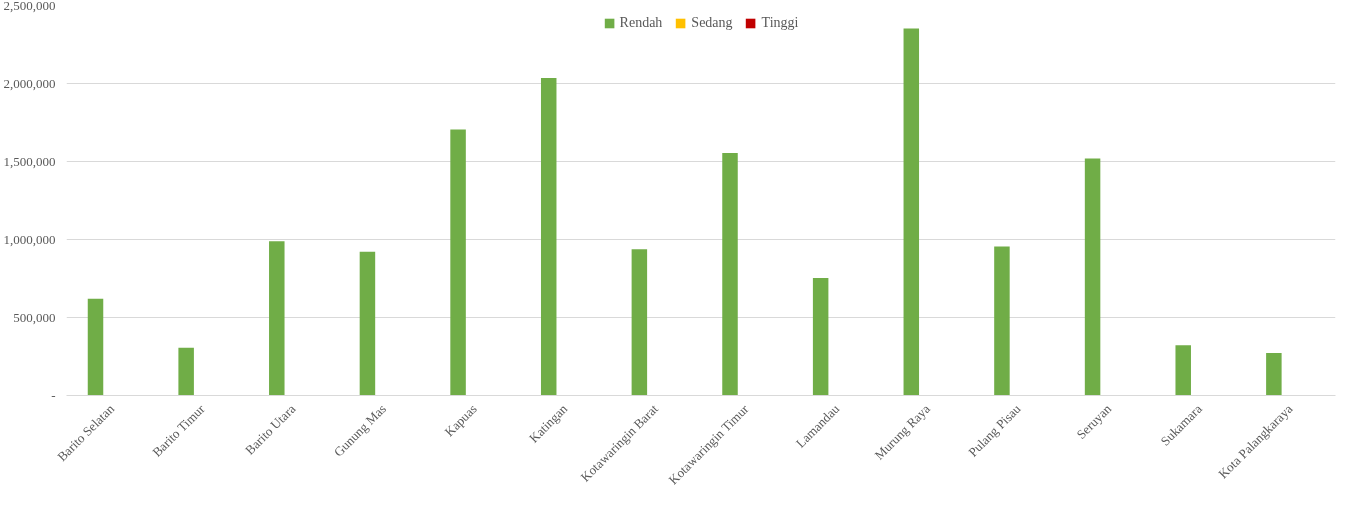 The image size is (1363, 511). What do you see at coordinates (641, 23) in the screenshot?
I see `legend-label: Rendah` at bounding box center [641, 23].